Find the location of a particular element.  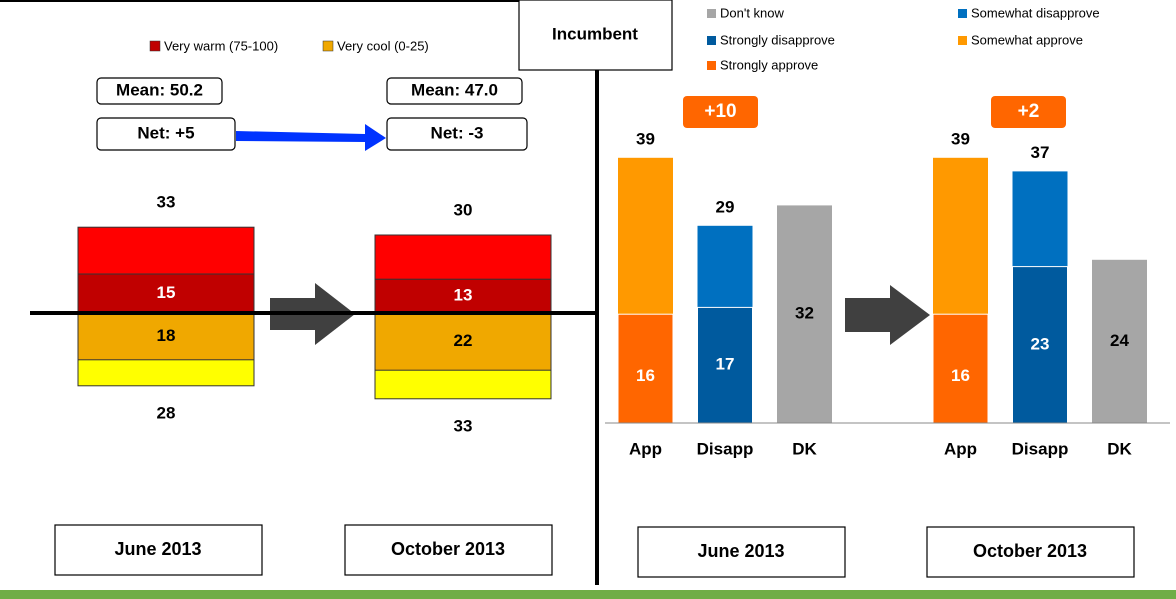

very-warm-label: 15 is located at coordinates (166, 292).